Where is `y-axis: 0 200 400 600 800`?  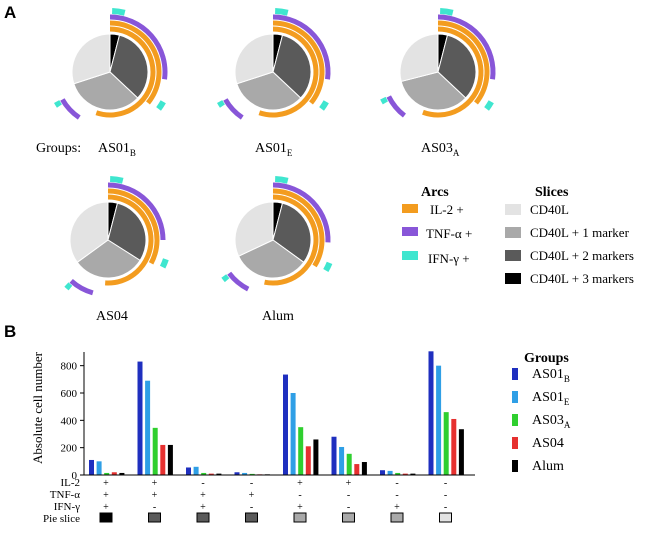
y-axis: 0 200 400 600 800 is located at coordinates (73, 417).